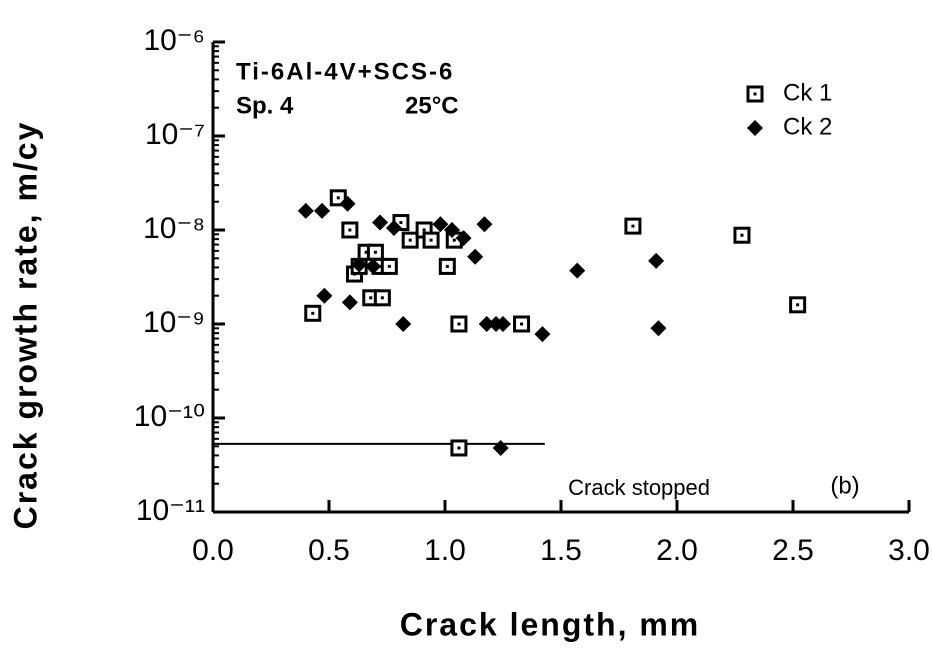  What do you see at coordinates (807, 92) in the screenshot?
I see `legend-label: Ck 1` at bounding box center [807, 92].